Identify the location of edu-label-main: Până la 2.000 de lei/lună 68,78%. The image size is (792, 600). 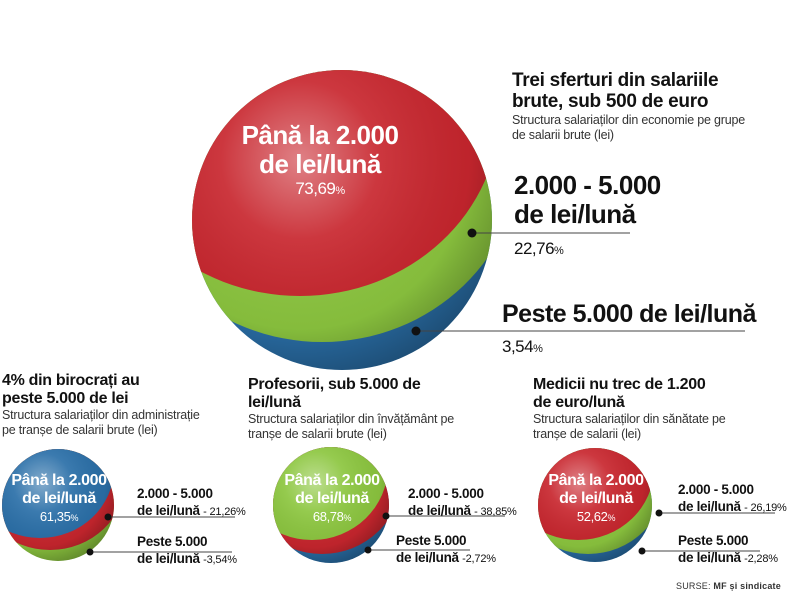
(332, 499).